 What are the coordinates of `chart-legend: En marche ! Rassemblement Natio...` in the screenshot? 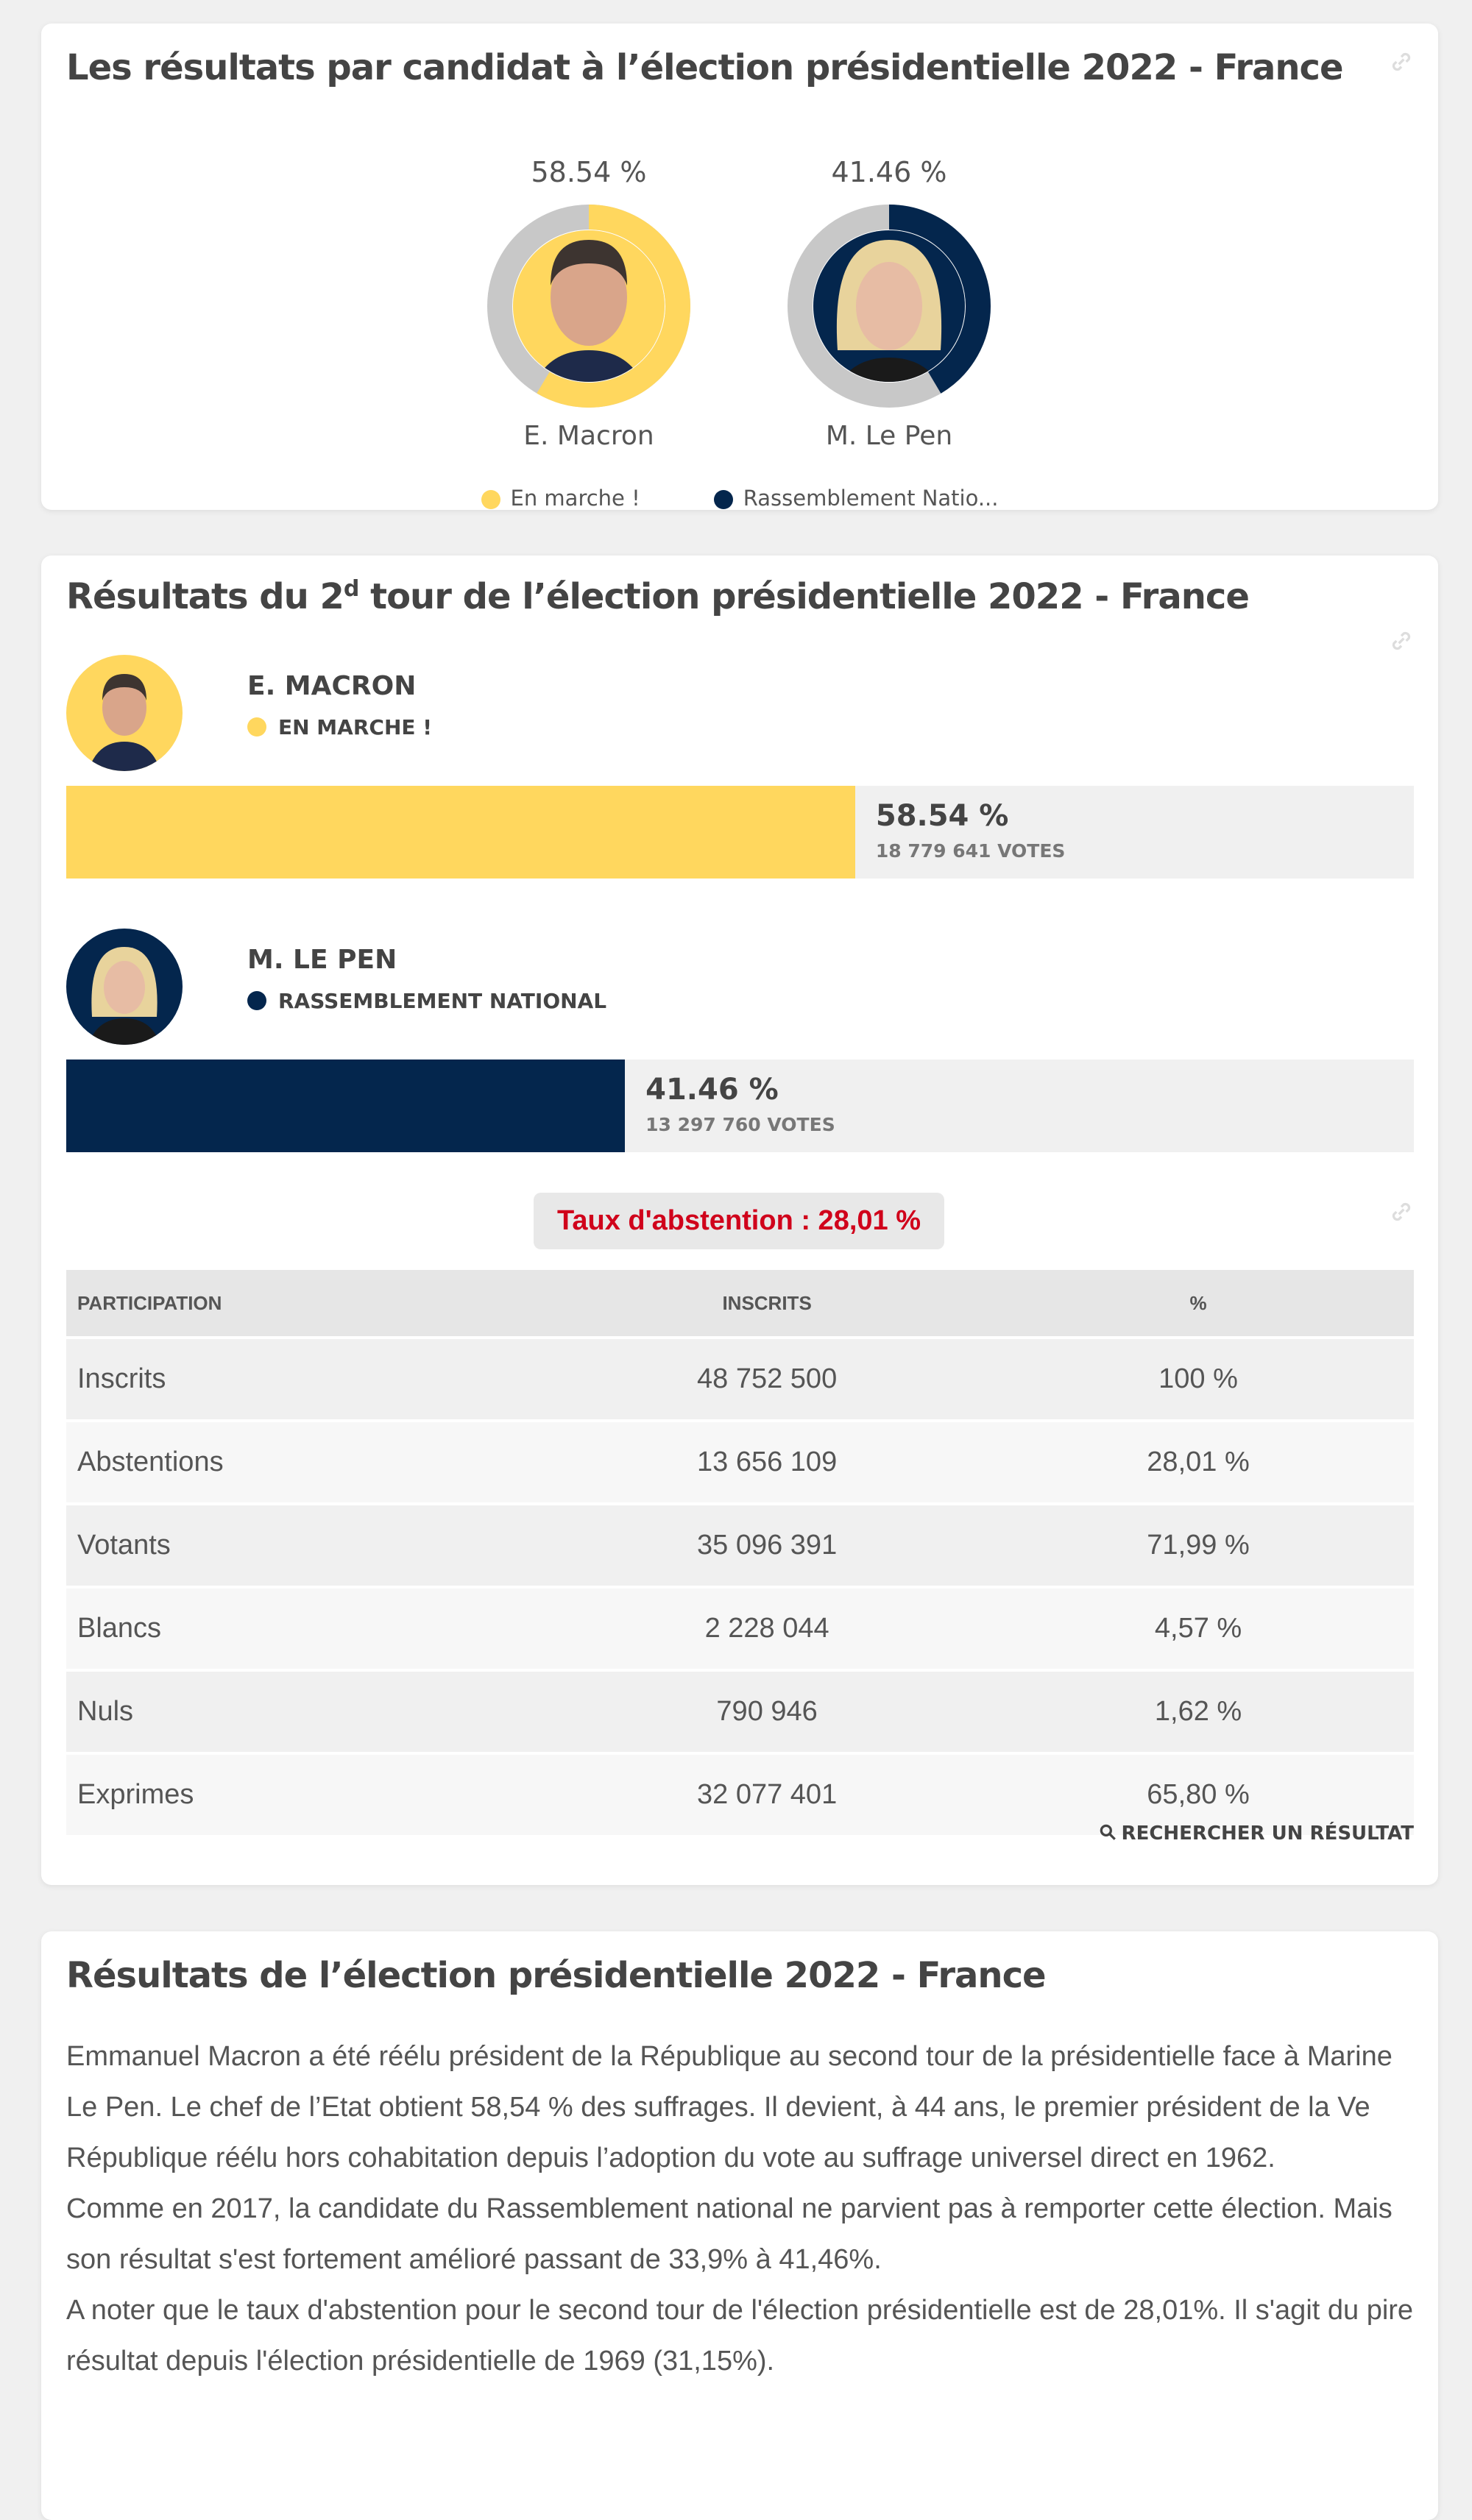 It's located at (739, 498).